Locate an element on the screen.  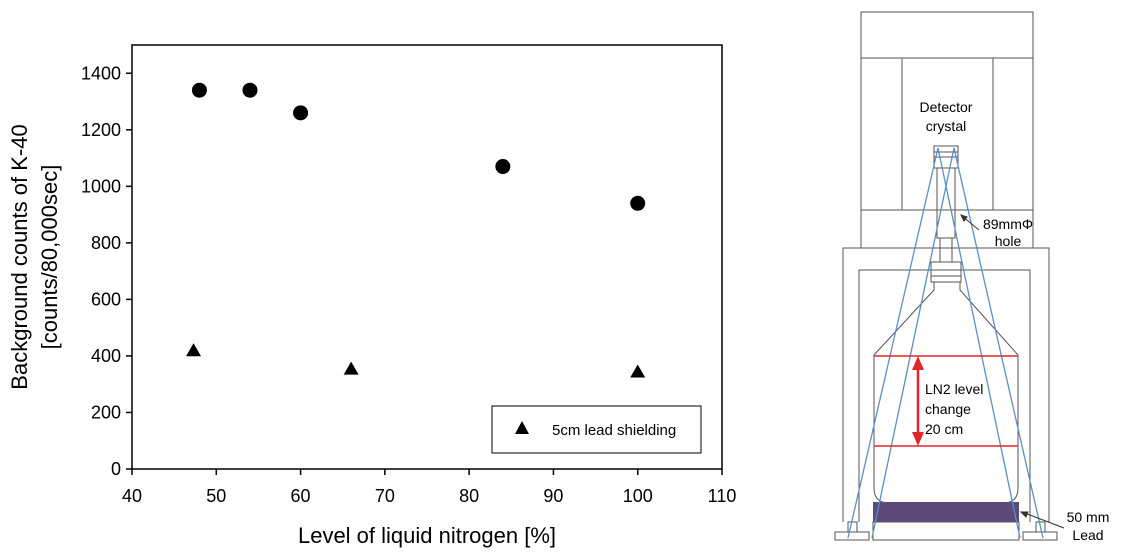
lead-label-line-1: 50 mm is located at coordinates (1088, 517).